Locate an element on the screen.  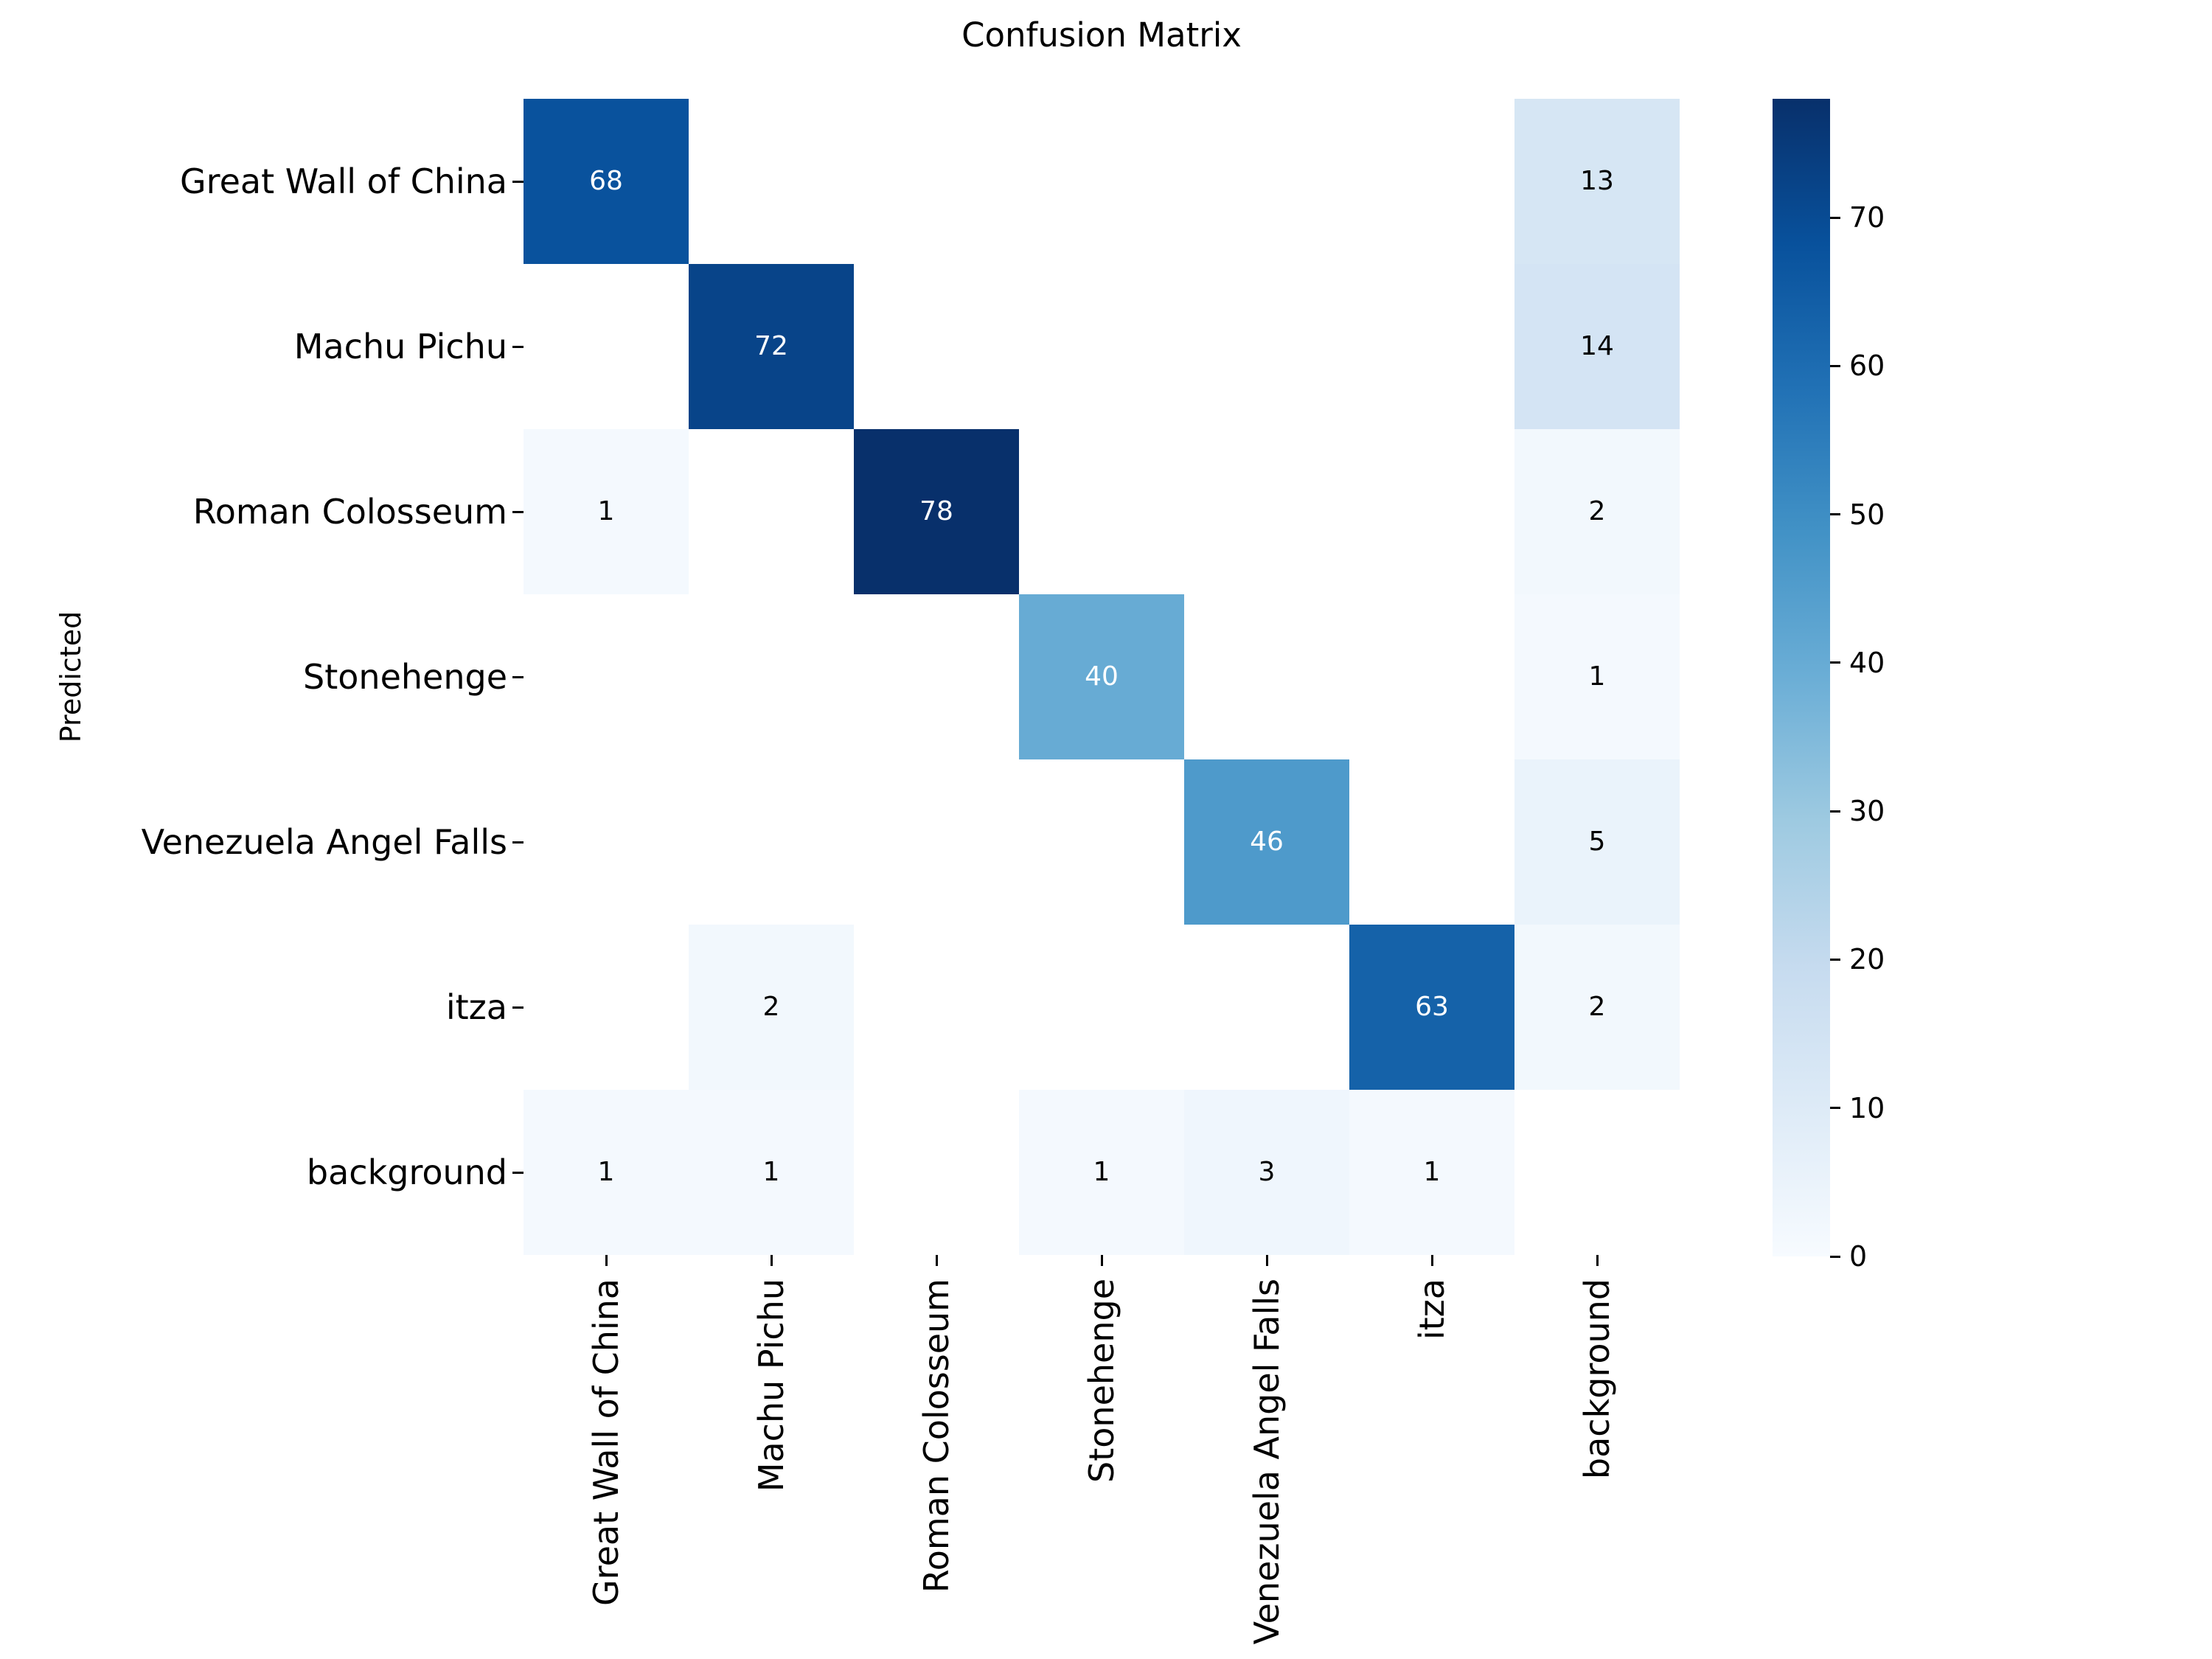
colorbar-gradient is located at coordinates (1801, 677).